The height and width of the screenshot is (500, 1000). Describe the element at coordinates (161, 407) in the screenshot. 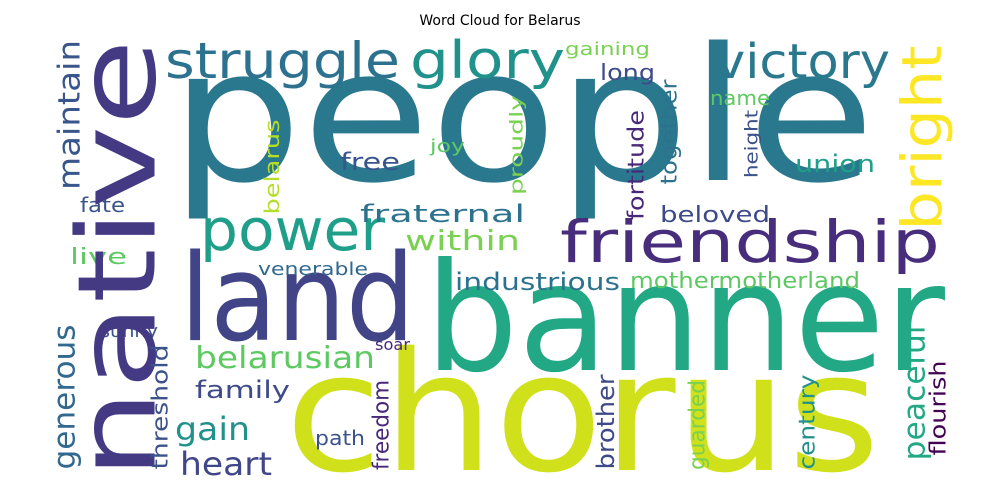

I see `word: threshold` at that location.